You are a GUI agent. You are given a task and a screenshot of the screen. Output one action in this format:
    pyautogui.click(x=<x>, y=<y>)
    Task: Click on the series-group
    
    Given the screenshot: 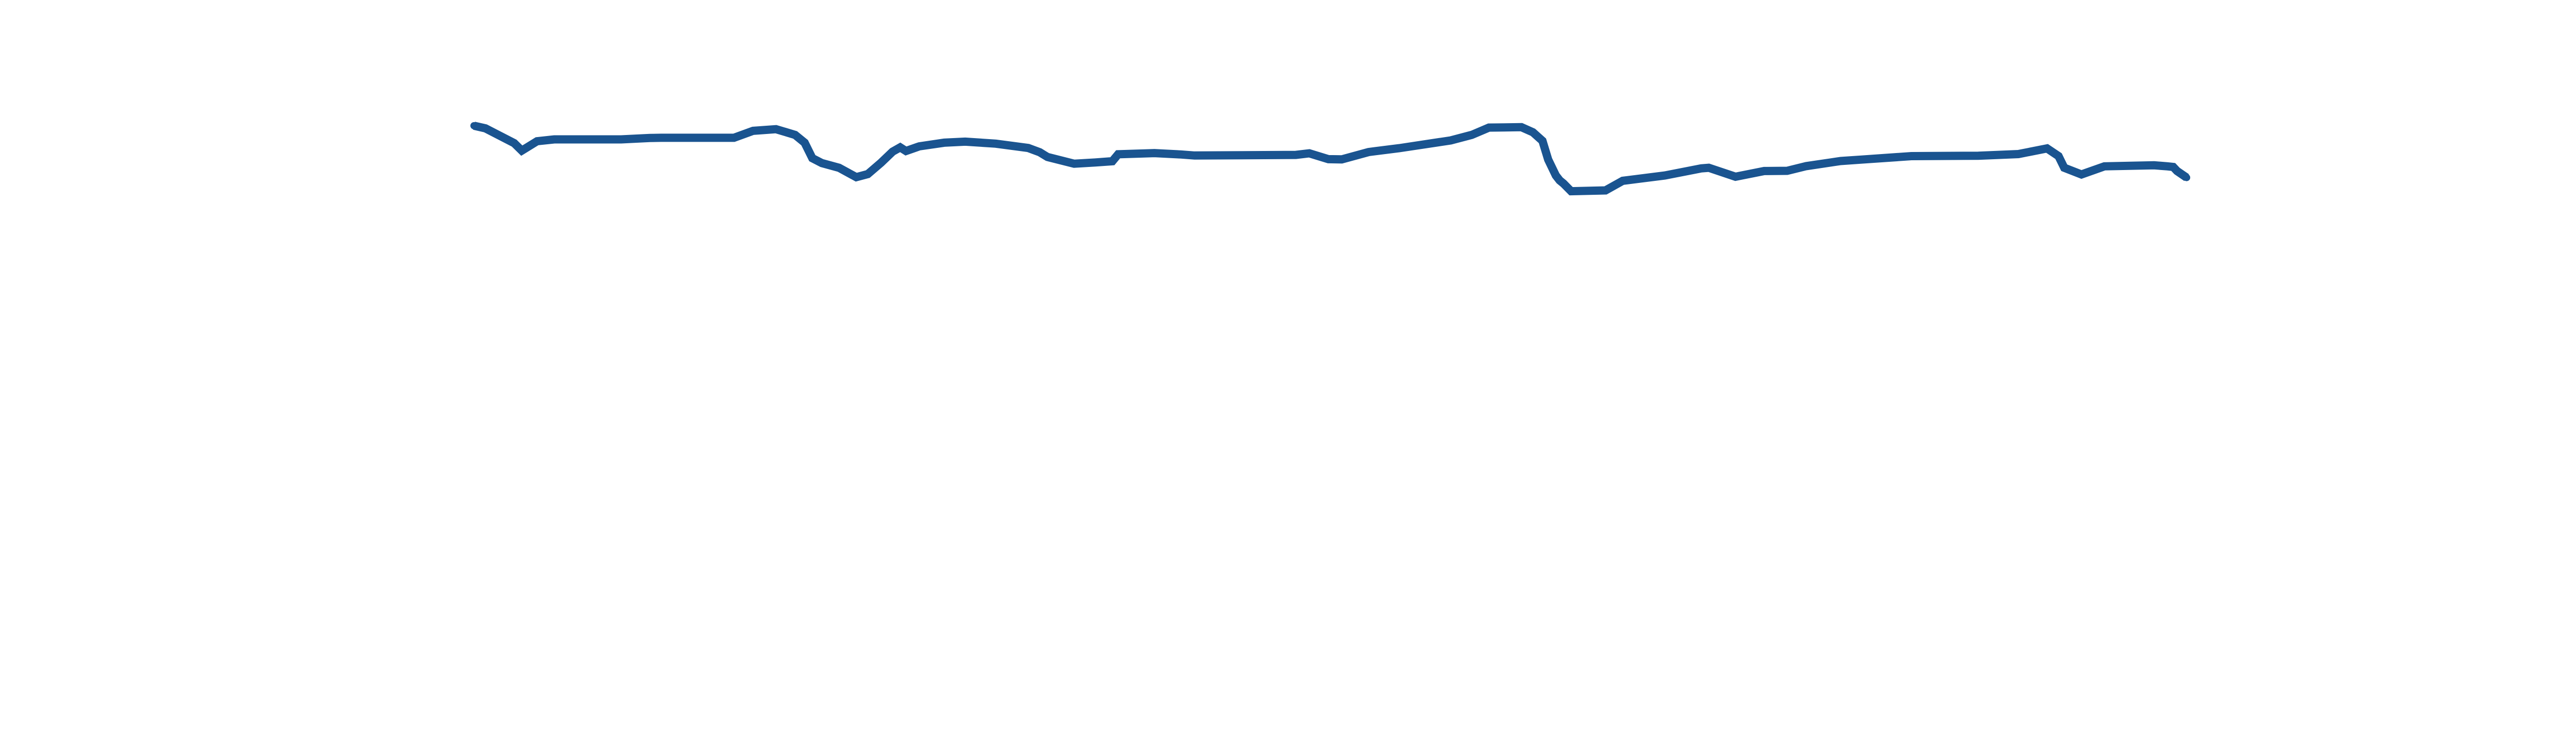 What is the action you would take?
    pyautogui.click(x=1330, y=159)
    